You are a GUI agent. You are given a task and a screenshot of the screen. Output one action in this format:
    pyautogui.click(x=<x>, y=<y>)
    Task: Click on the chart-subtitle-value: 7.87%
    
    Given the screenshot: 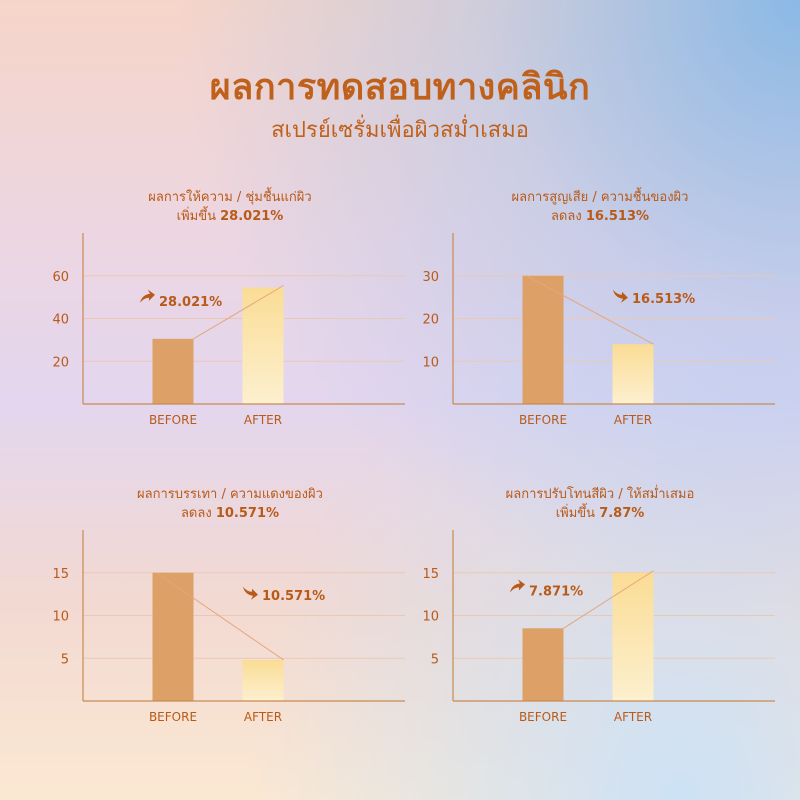 What is the action you would take?
    pyautogui.click(x=622, y=513)
    